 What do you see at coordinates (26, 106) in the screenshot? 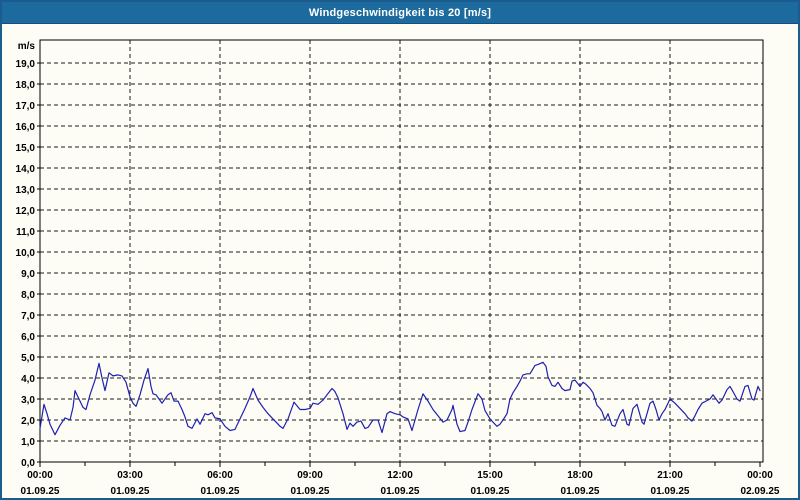
I see `y-tick-label: 17,0` at bounding box center [26, 106].